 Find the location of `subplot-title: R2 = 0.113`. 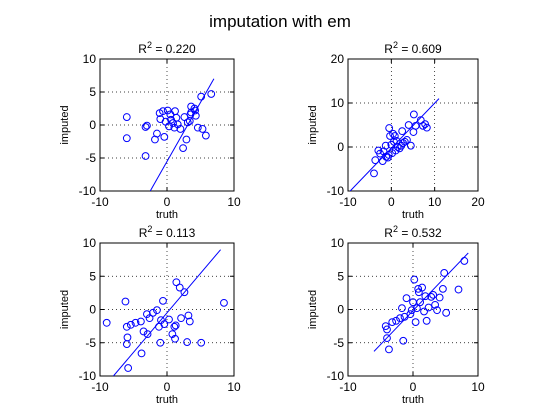

subplot-title: R2 = 0.113 is located at coordinates (167, 232).